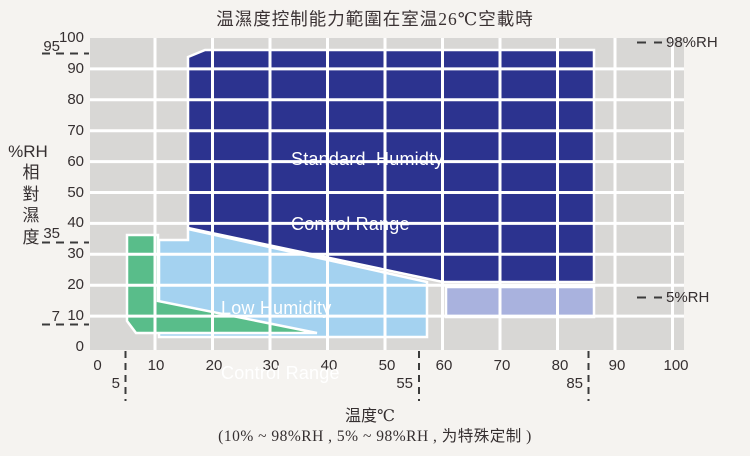 This screenshot has height=456, width=750. I want to click on y-tick: 40, so click(75, 223).